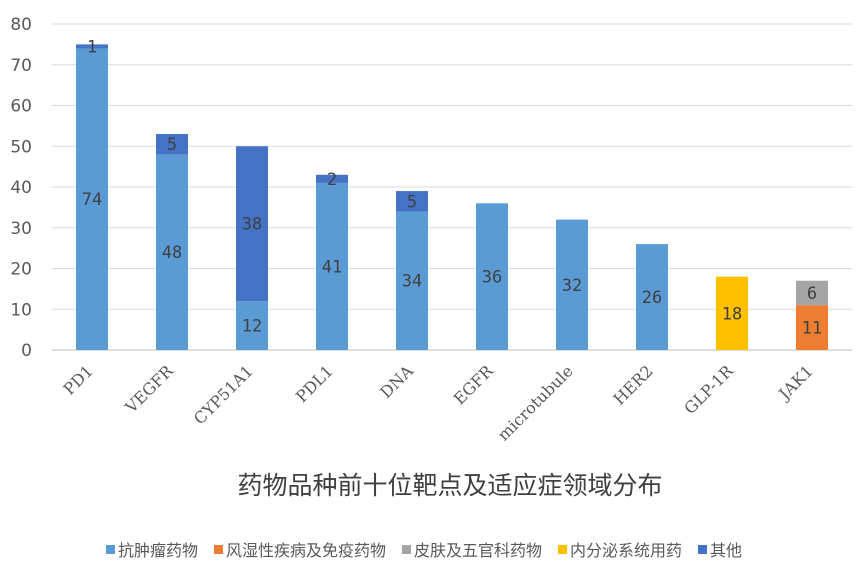  I want to click on data-label: 41, so click(332, 267).